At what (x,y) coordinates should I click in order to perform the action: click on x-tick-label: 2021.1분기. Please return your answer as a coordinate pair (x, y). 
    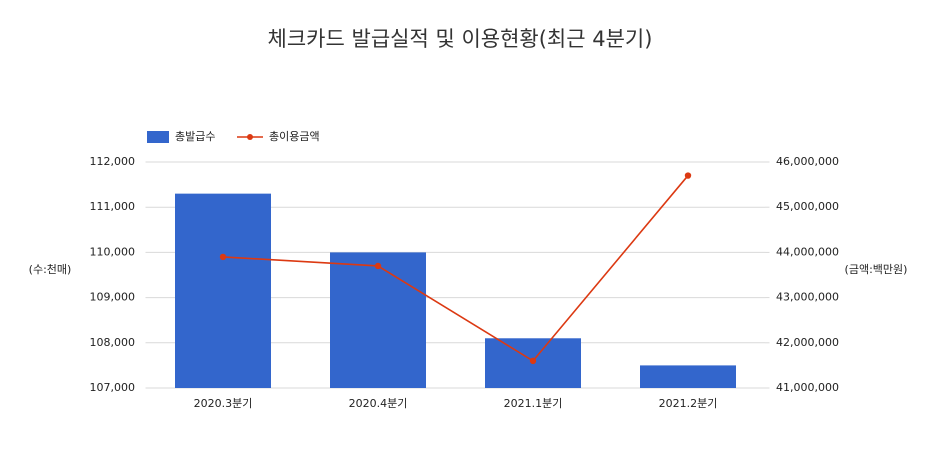
    Looking at the image, I should click on (533, 403).